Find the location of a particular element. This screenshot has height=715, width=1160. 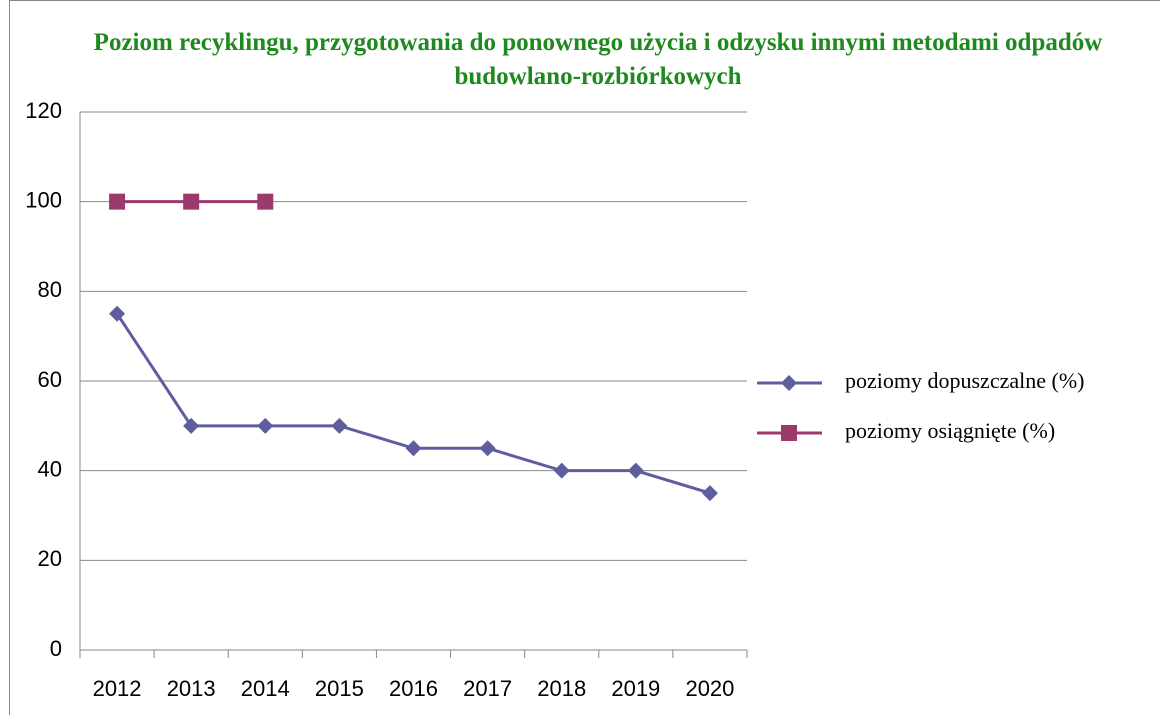

x-tick-label: 2016 is located at coordinates (413, 688).